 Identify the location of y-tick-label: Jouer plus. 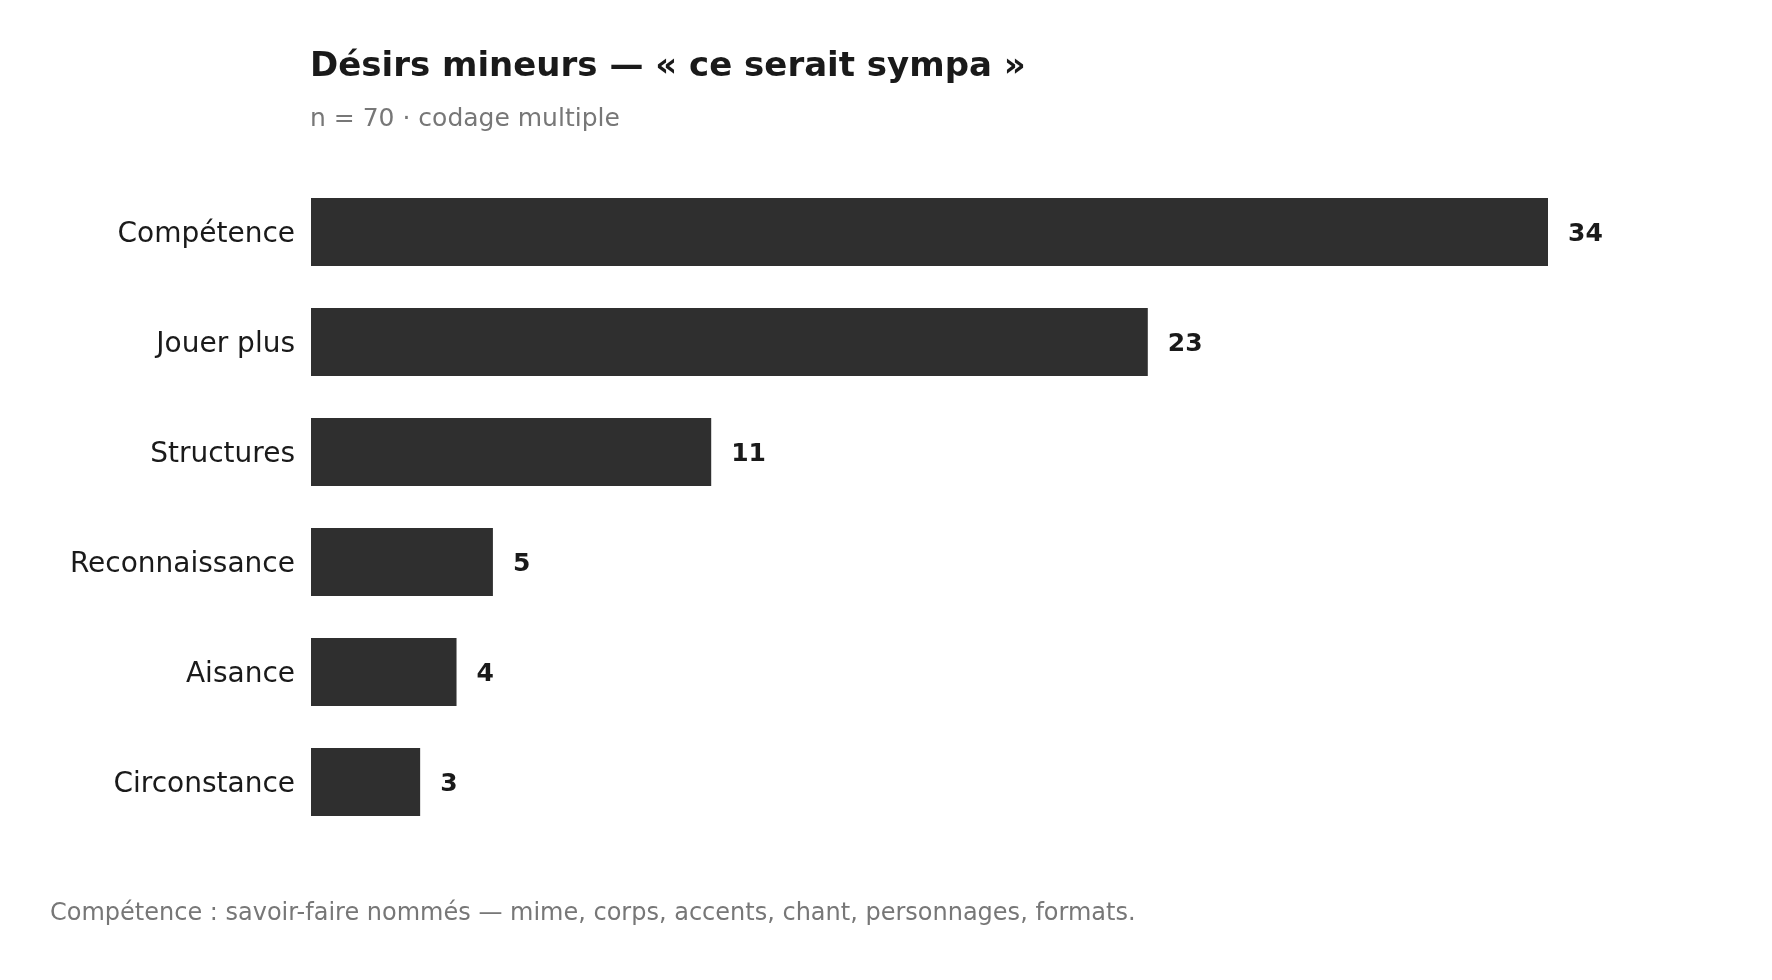
(224, 342).